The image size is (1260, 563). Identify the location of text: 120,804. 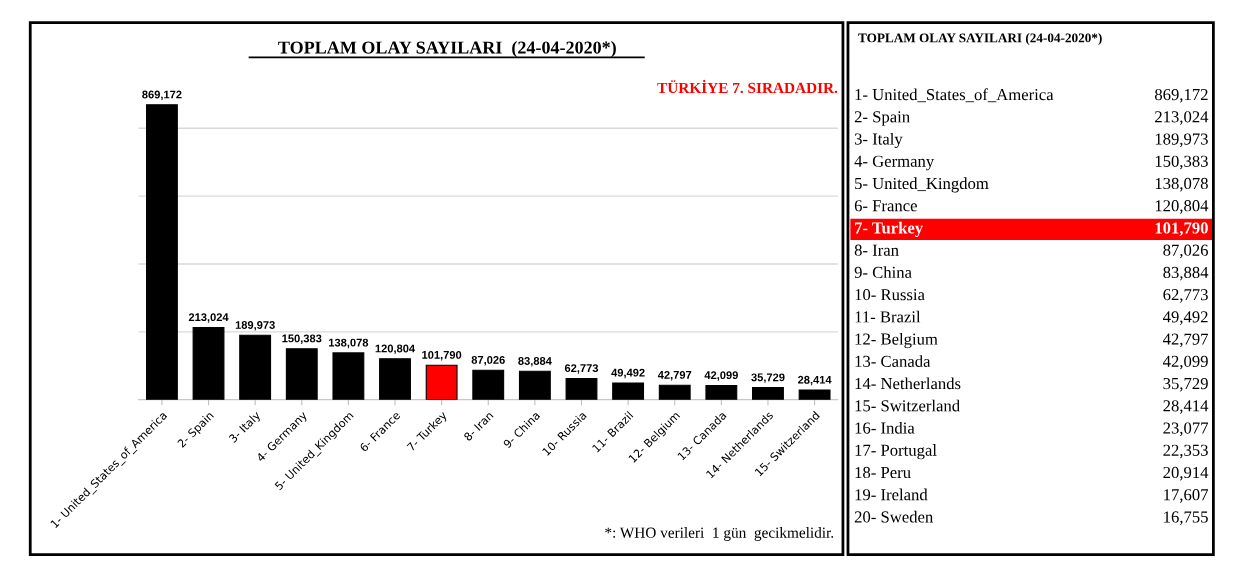
(1182, 207).